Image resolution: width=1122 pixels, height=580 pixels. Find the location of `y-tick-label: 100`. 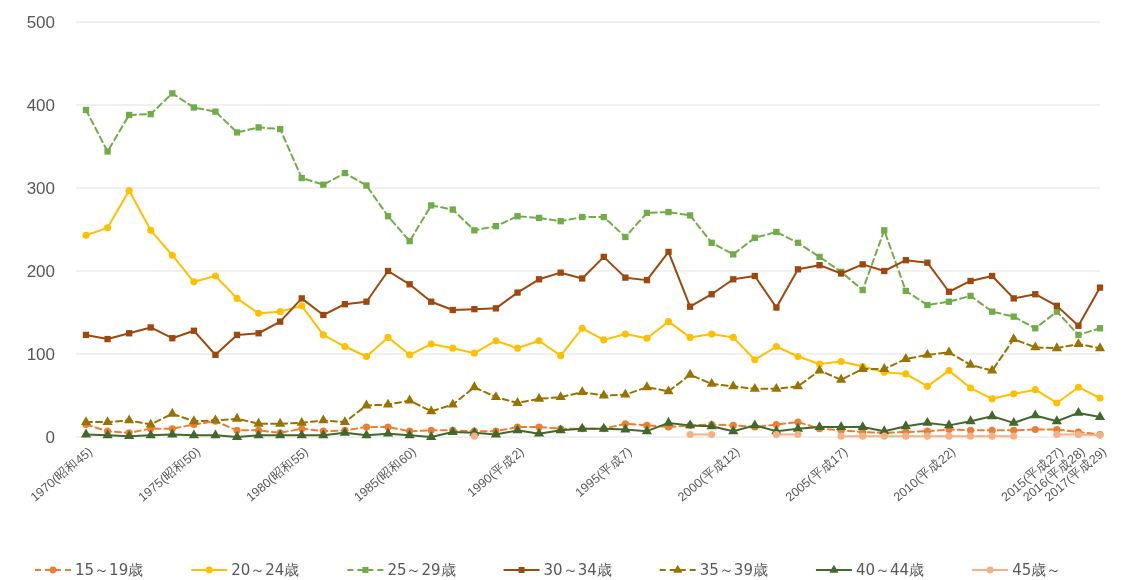

y-tick-label: 100 is located at coordinates (40, 354).